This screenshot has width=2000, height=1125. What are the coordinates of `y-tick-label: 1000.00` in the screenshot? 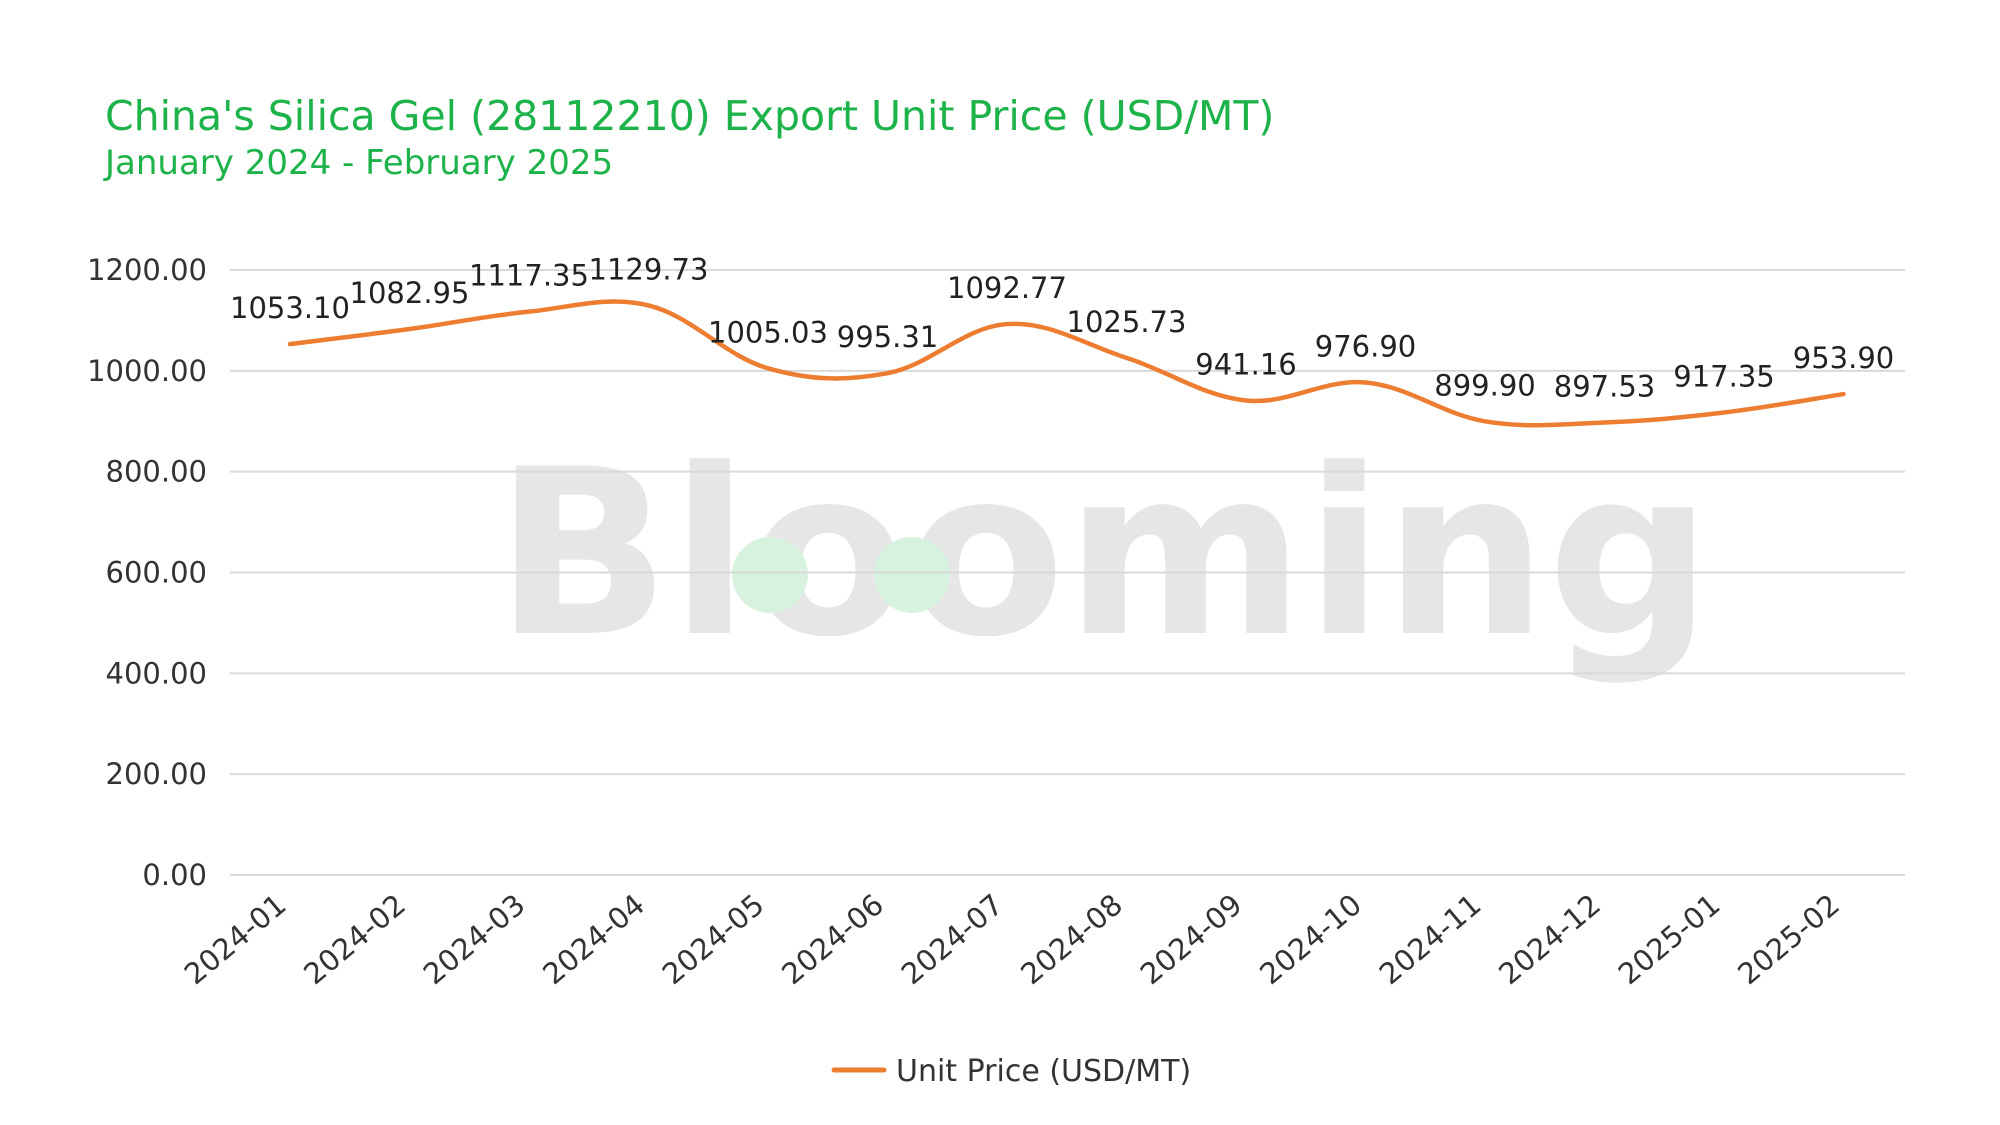 It's located at (147, 371).